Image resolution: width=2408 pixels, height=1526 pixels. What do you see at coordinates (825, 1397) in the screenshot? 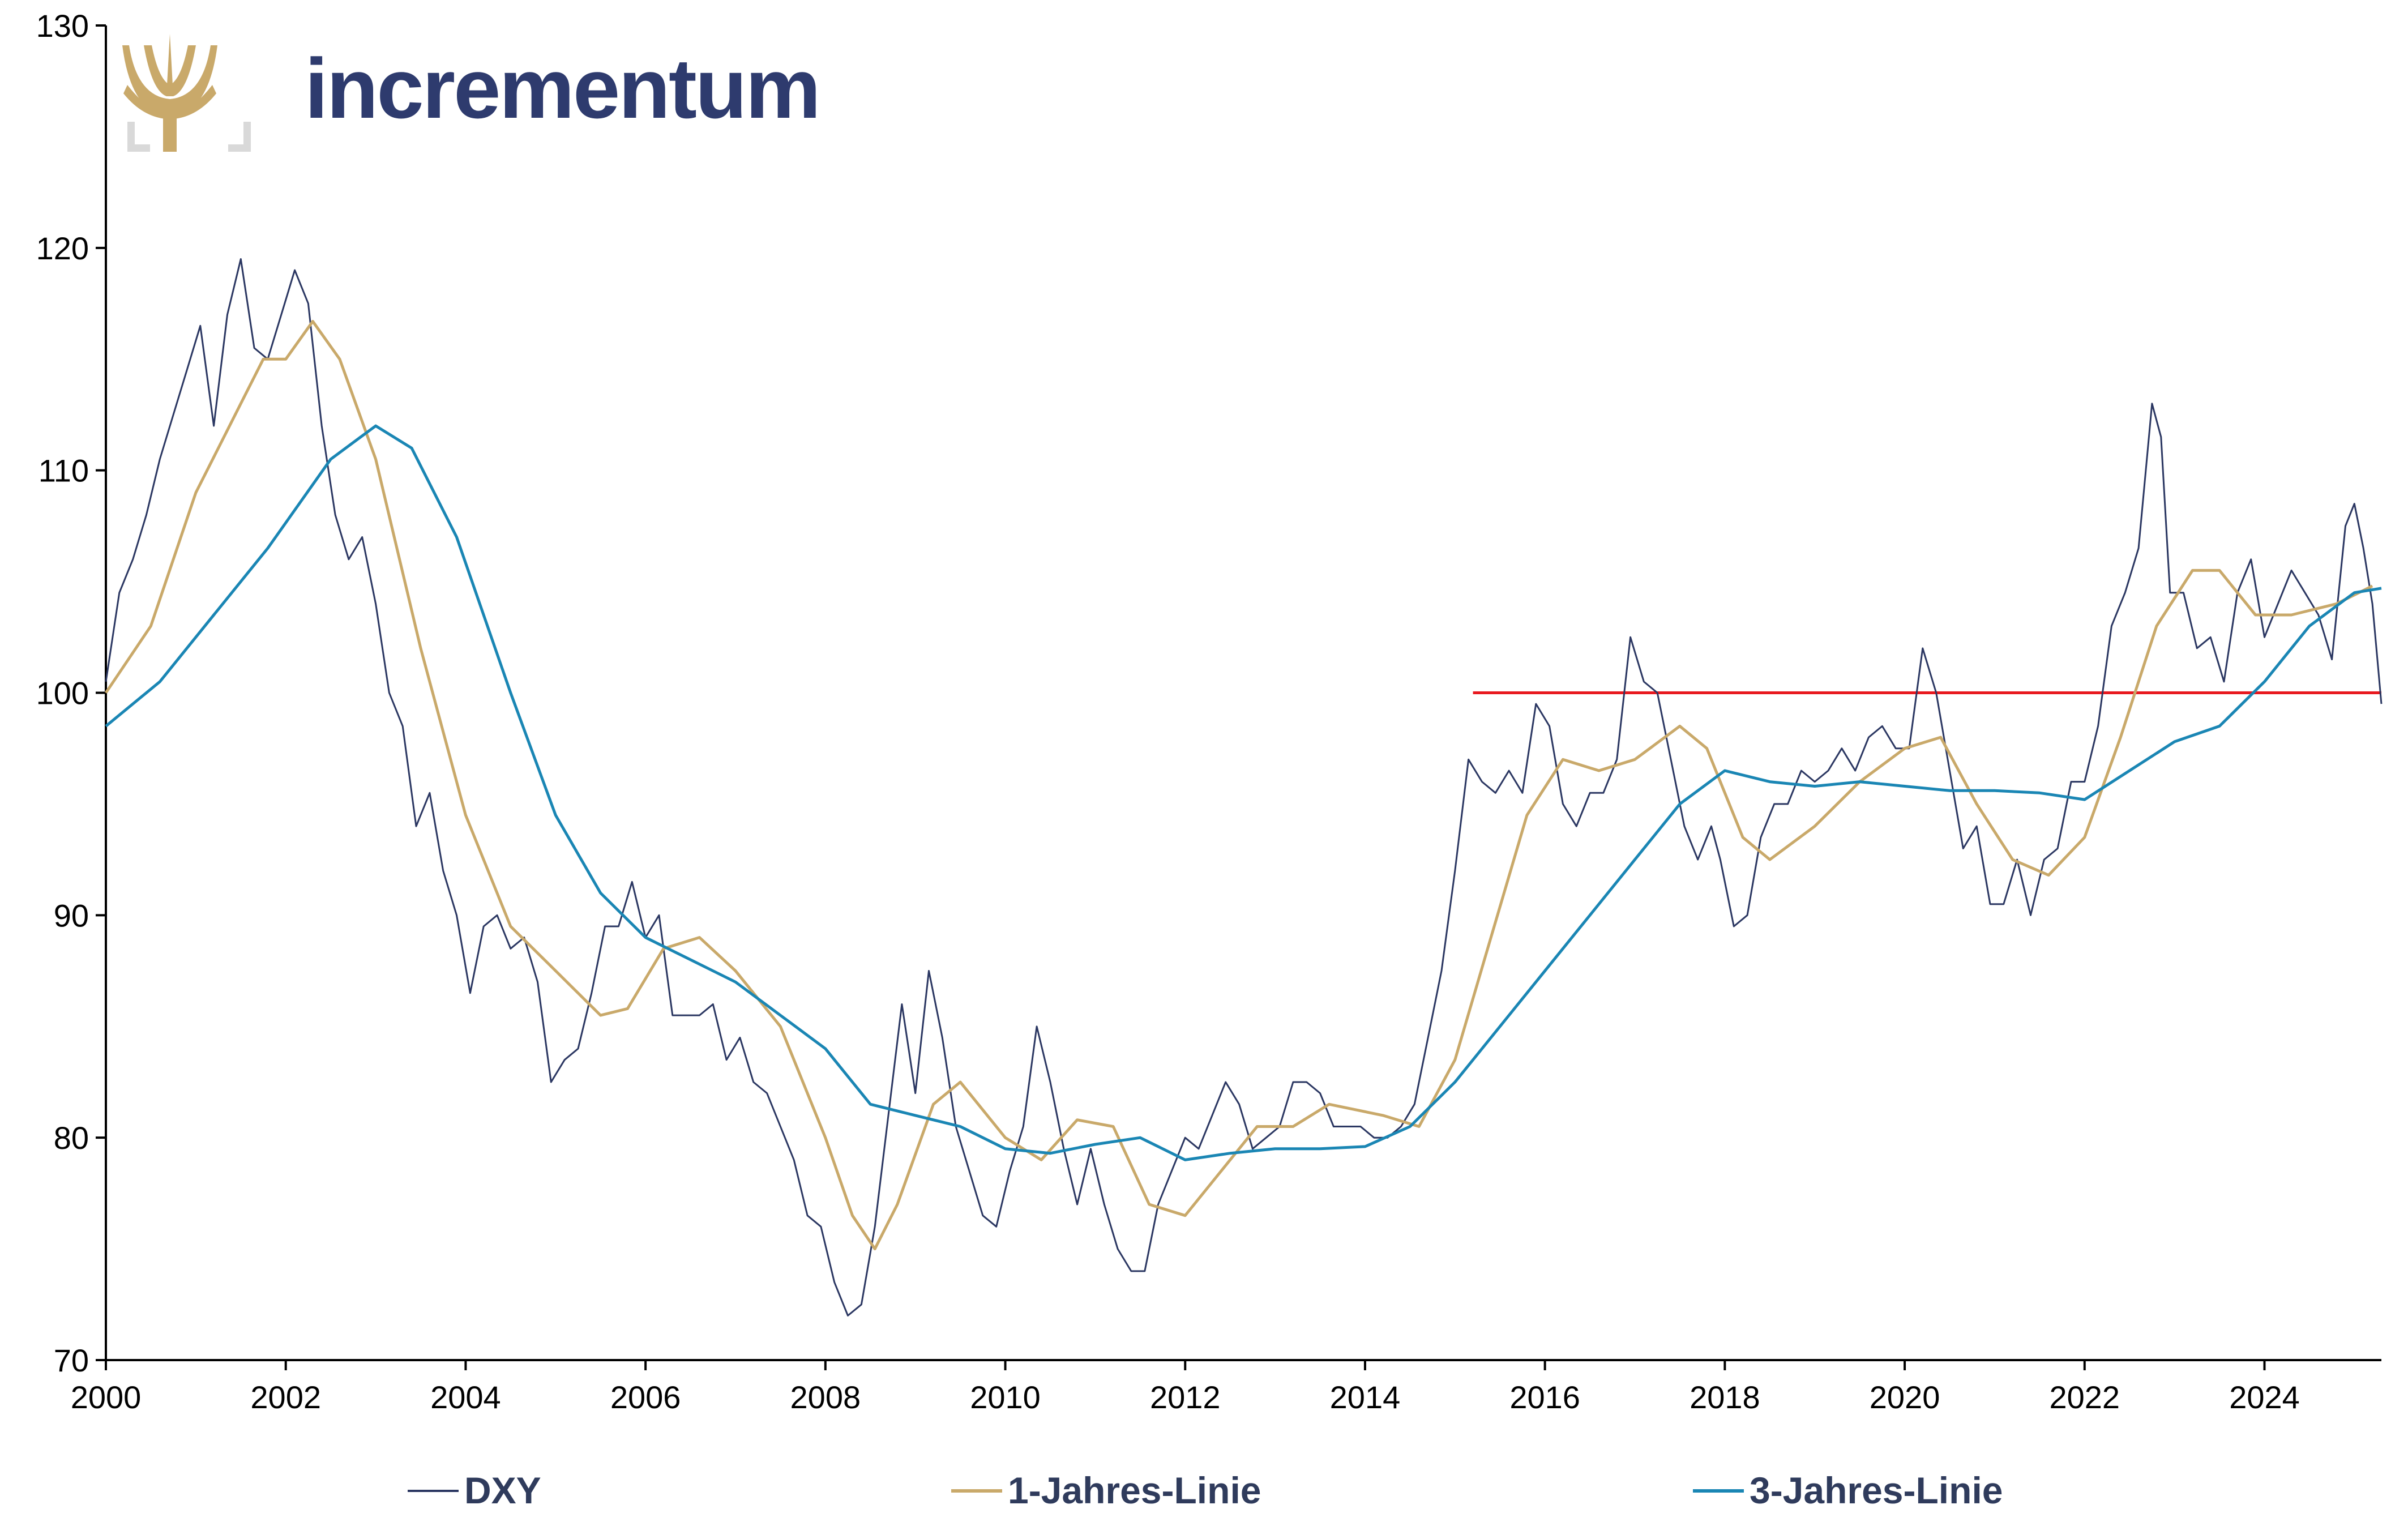
I see `x-tick-label: 2008` at bounding box center [825, 1397].